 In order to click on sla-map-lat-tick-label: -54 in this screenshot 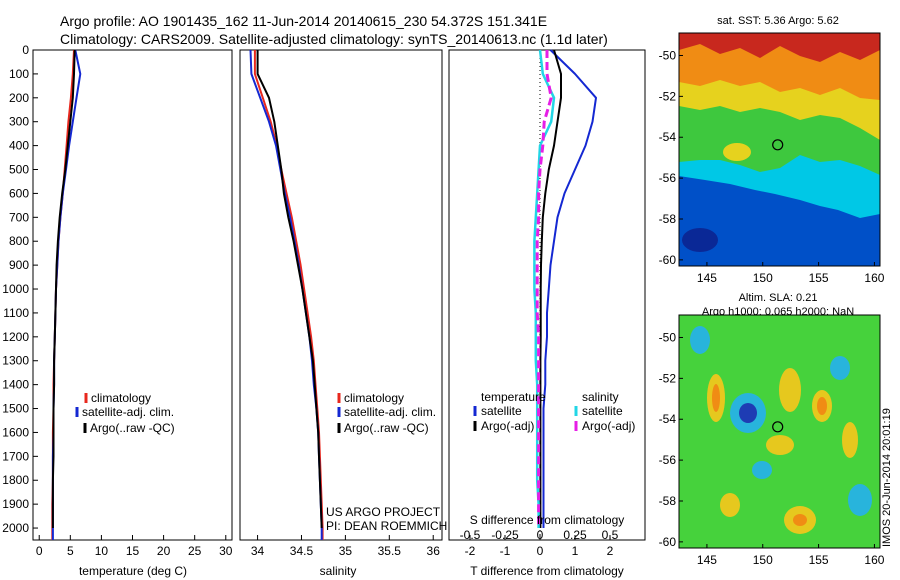, I will do `click(668, 419)`.